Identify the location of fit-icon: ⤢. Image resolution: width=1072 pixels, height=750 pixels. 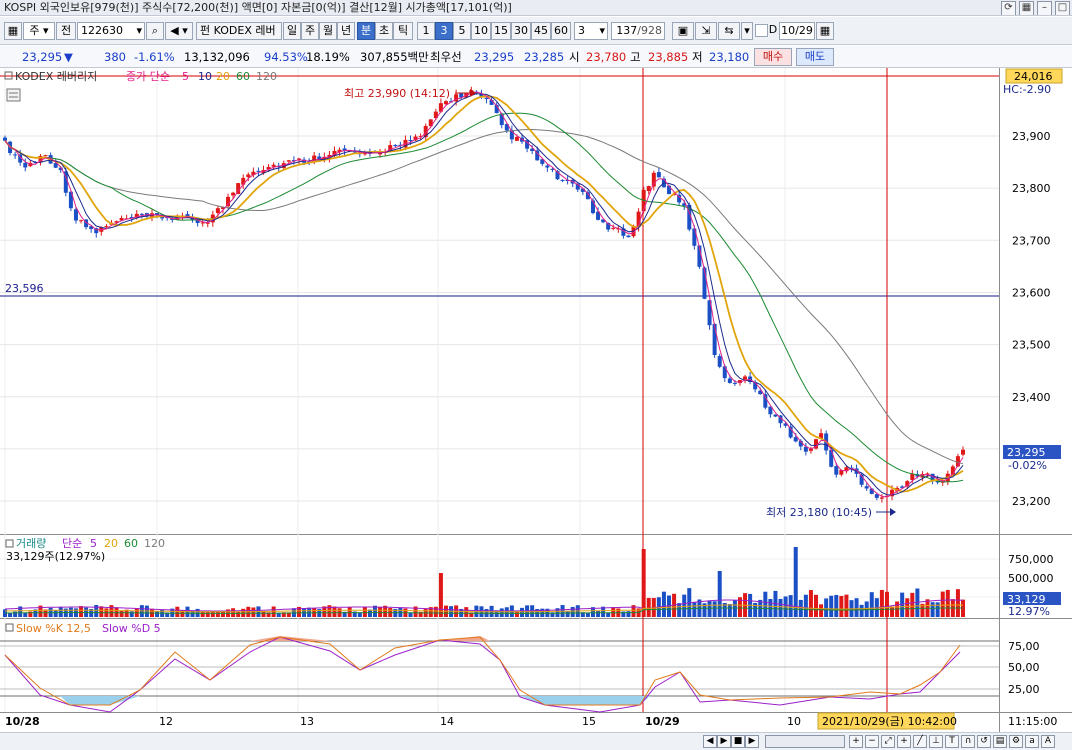
(888, 741).